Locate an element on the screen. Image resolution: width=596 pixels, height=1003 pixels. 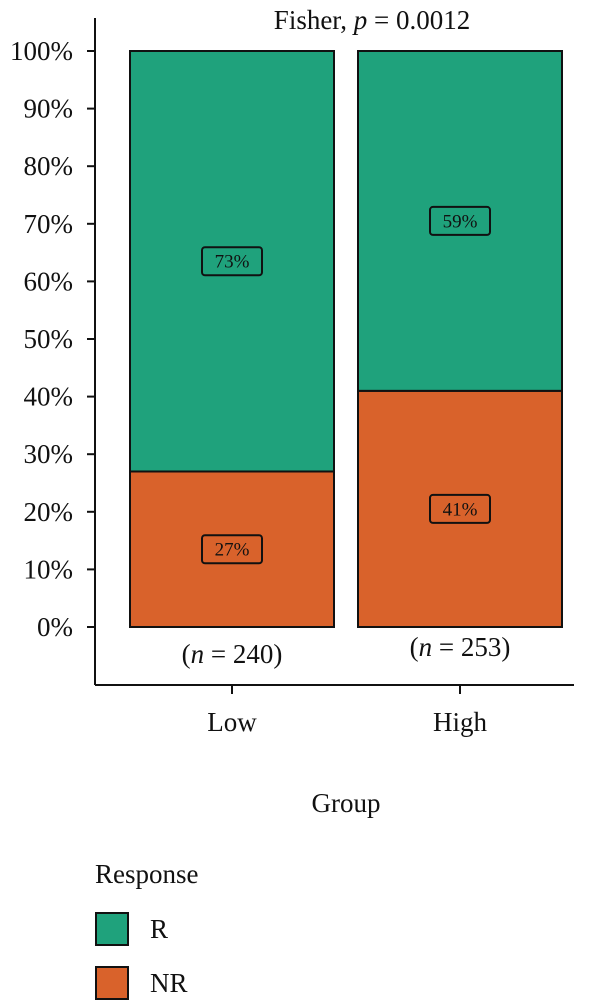
legend-items: R NR is located at coordinates (141, 956).